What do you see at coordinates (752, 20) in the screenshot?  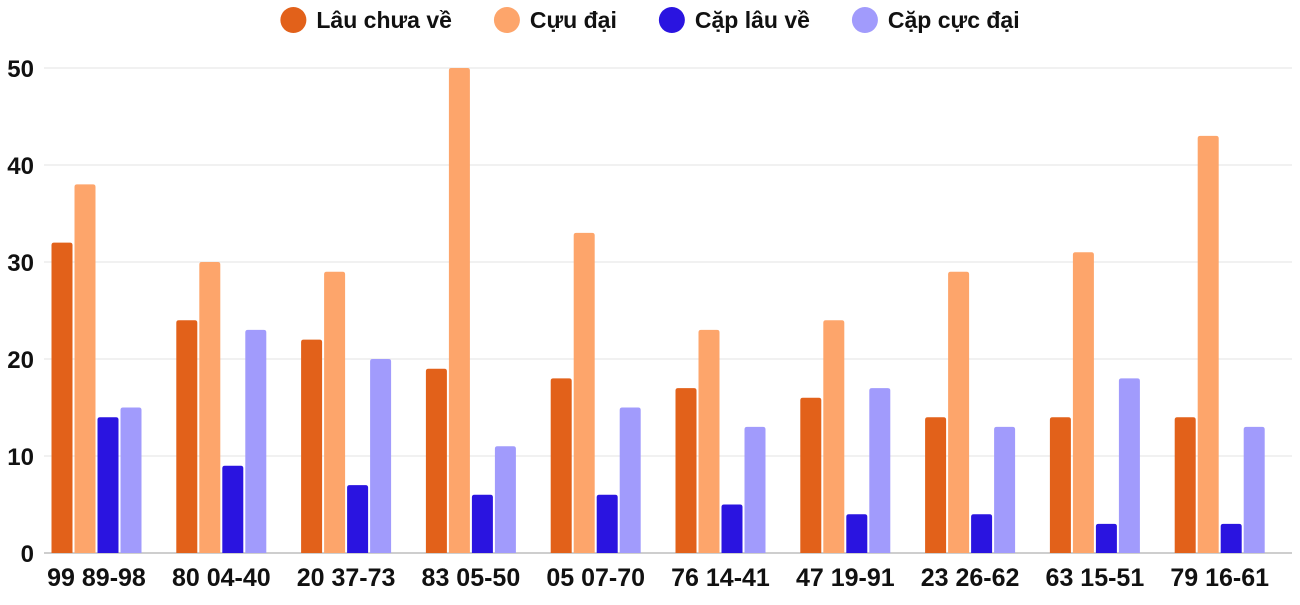 I see `legend-label: Cặp lâu về` at bounding box center [752, 20].